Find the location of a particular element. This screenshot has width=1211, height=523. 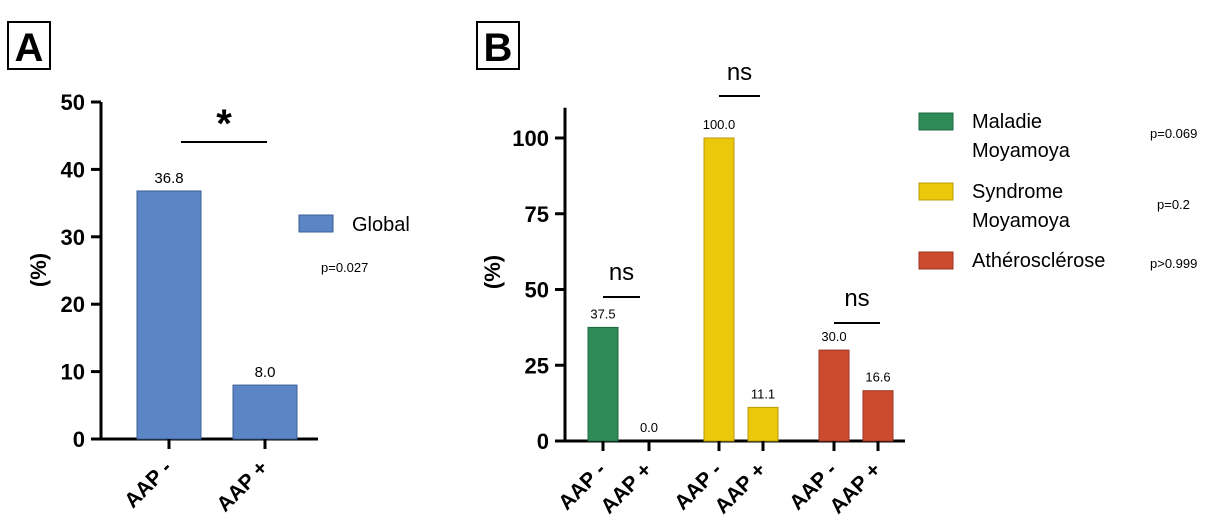

p-value: p=0.027 is located at coordinates (344, 267).